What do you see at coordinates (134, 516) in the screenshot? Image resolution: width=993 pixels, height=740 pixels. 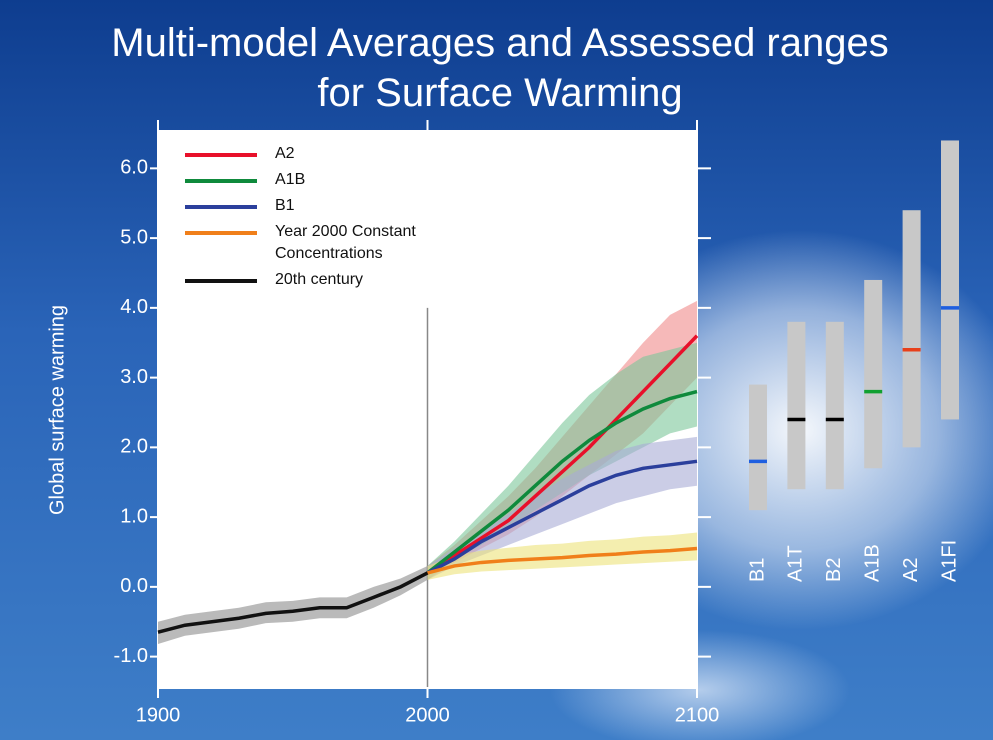 I see `y-tick-label: 1.0` at bounding box center [134, 516].